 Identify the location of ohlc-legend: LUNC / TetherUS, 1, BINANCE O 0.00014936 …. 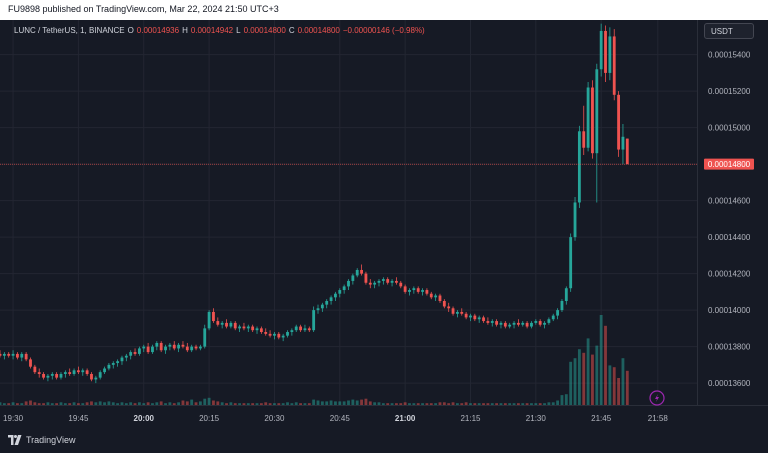
(219, 30).